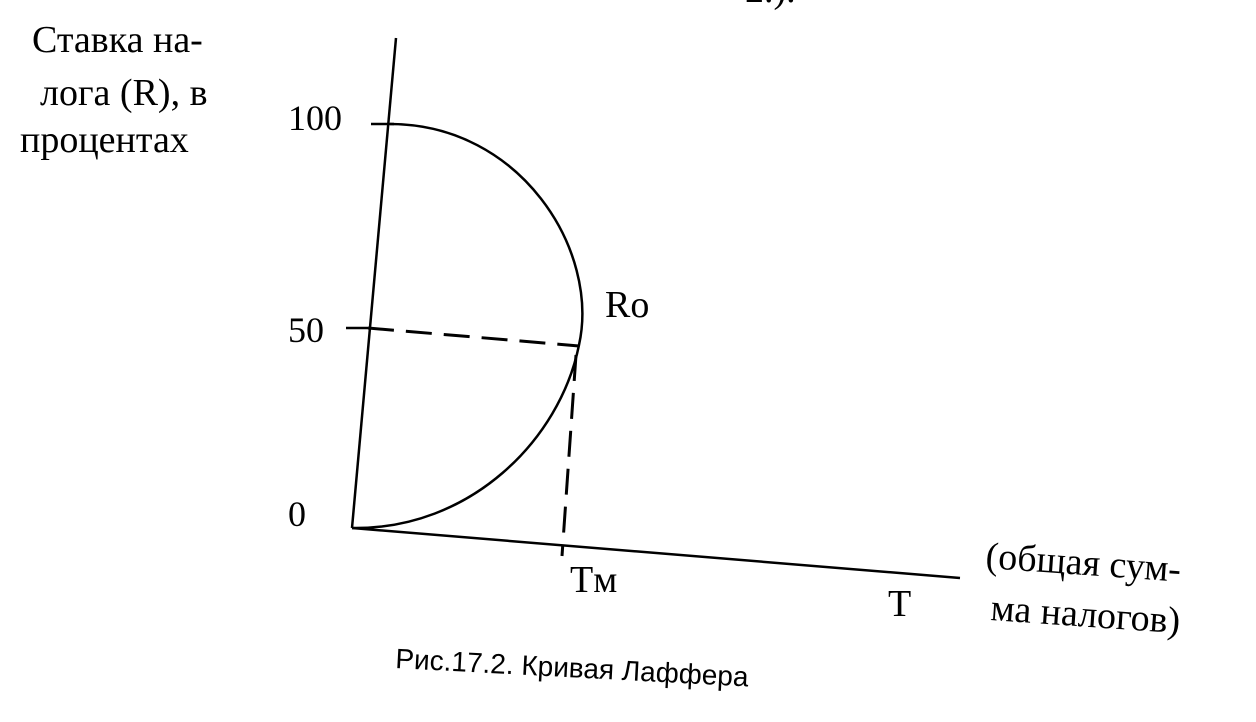 Image resolution: width=1256 pixels, height=722 pixels. Describe the element at coordinates (656, 553) in the screenshot. I see `x-axis` at that location.